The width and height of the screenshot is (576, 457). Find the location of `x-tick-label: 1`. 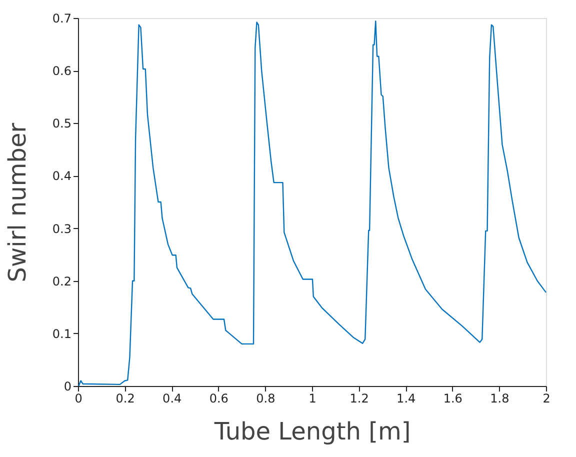

x-tick-label: 1 is located at coordinates (312, 399).